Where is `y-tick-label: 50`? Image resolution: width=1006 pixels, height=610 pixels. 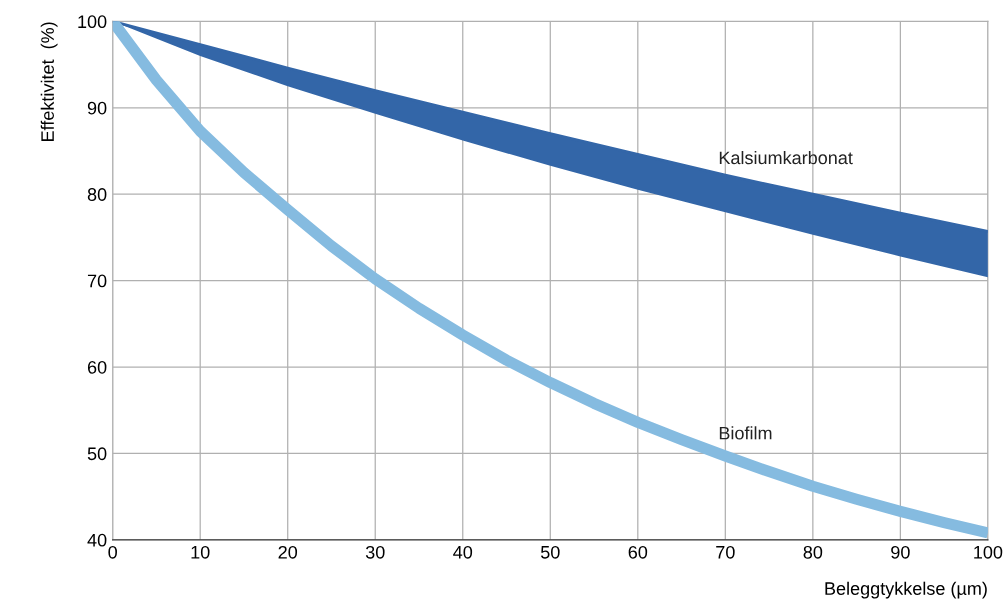 y-tick-label: 50 is located at coordinates (97, 454).